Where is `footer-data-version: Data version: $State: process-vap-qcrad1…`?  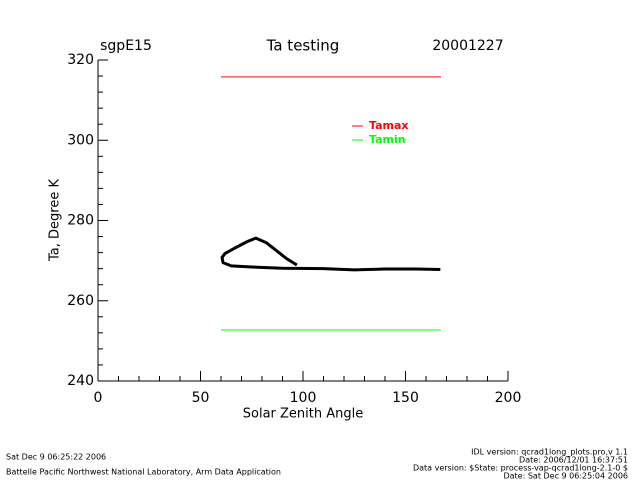
footer-data-version: Data version: $State: process-vap-qcrad1… is located at coordinates (520, 468).